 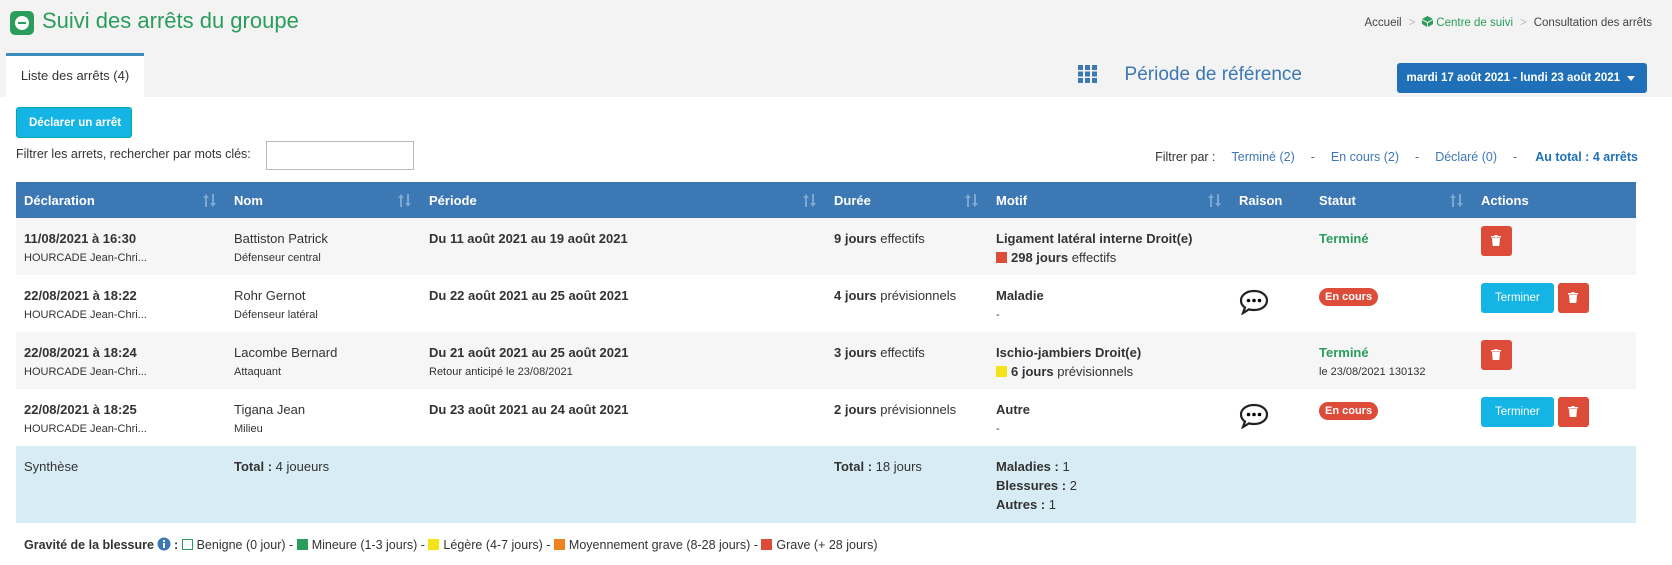 What do you see at coordinates (902, 352) in the screenshot?
I see `duration-type: effectifs` at bounding box center [902, 352].